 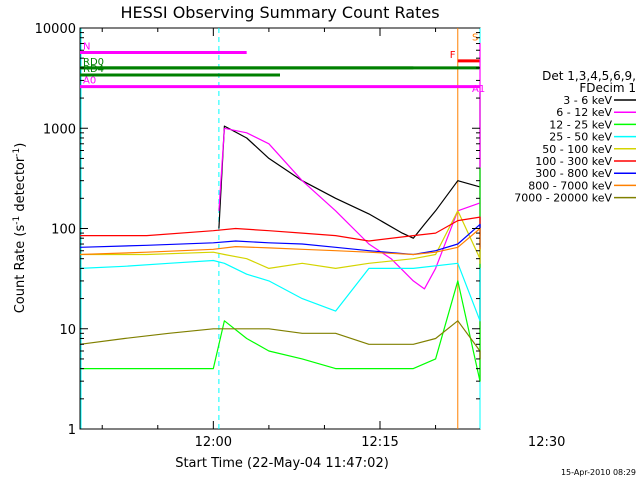 I want to click on flag-bar-label: N, so click(x=86, y=46).